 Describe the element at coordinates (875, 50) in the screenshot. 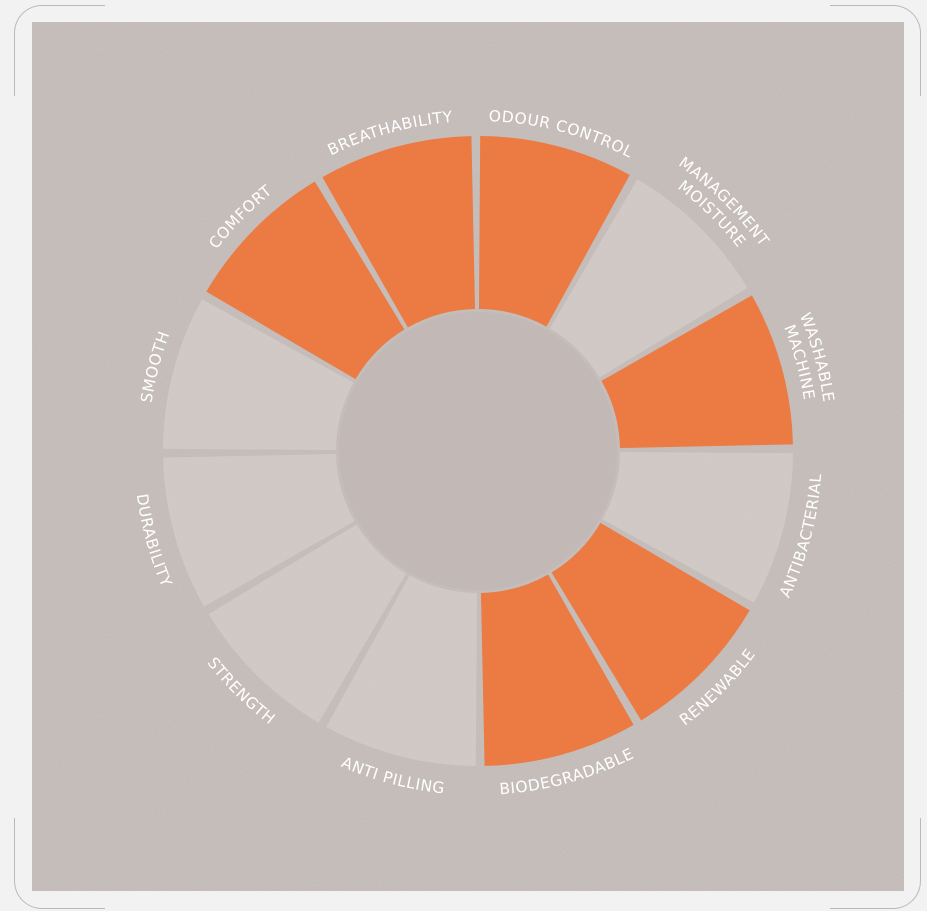

I see `frame-corner-top-right` at that location.